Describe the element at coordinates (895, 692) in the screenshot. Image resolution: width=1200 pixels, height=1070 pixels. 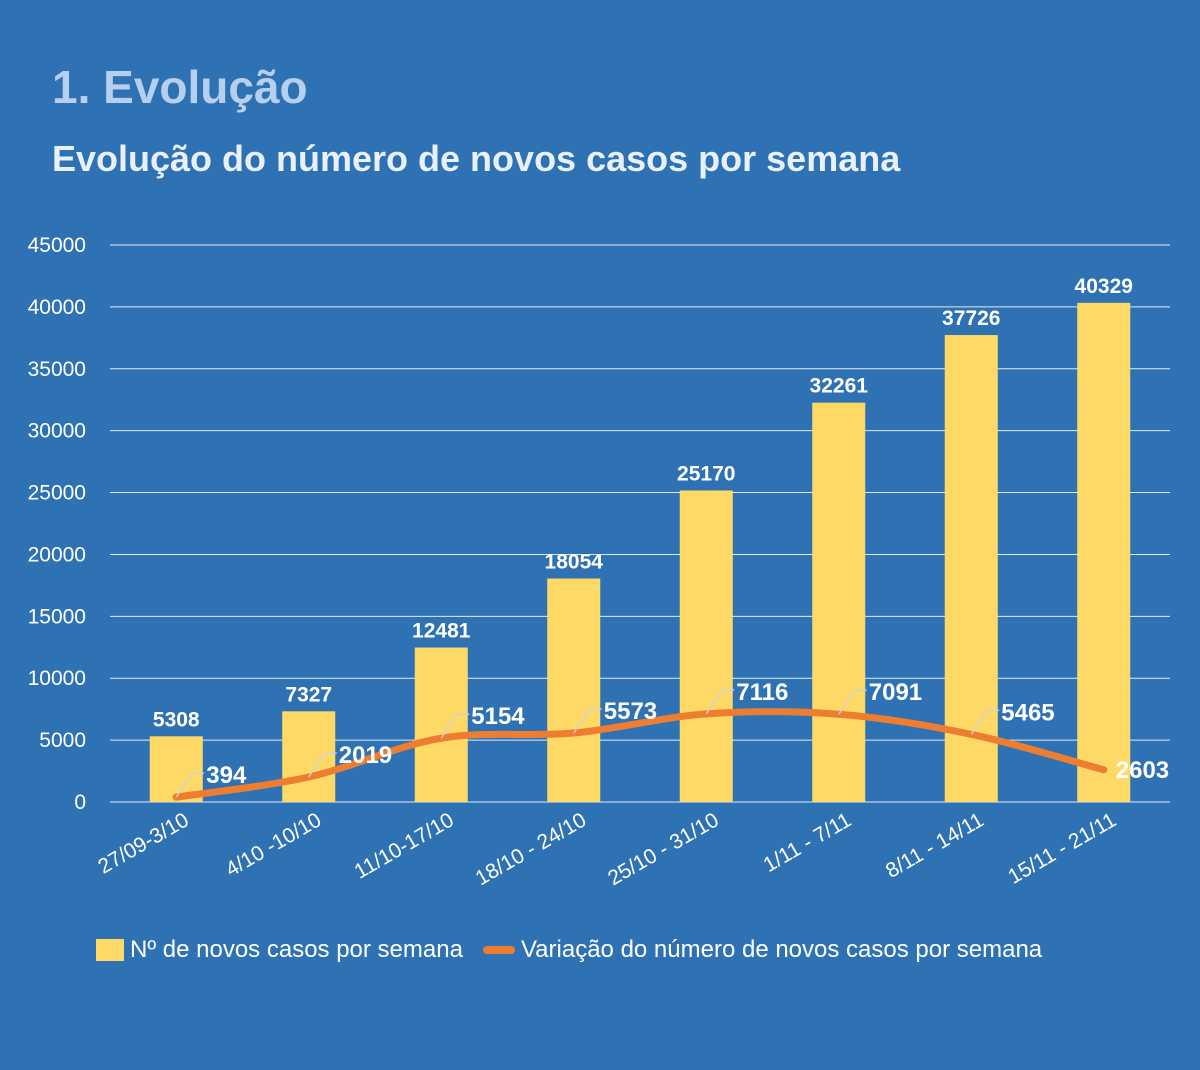
I see `line-value-label: 7091` at that location.